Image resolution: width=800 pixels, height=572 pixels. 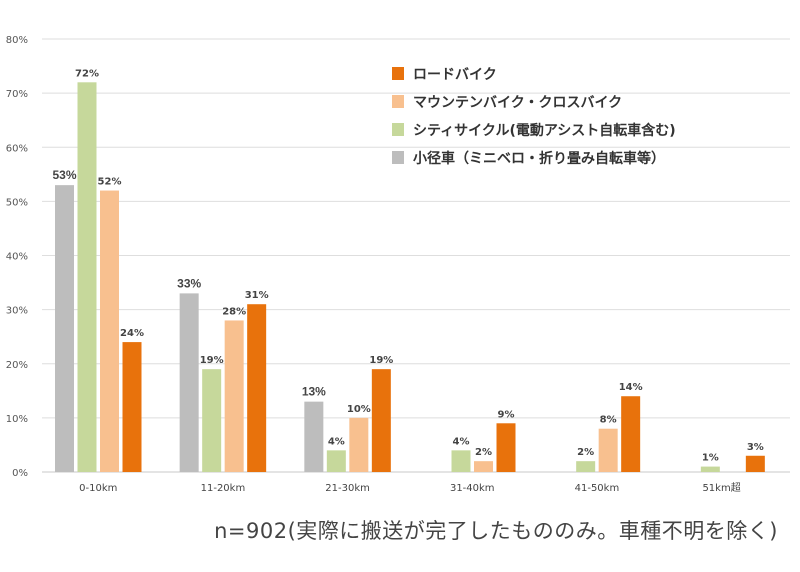 I want to click on data-label: 28%, so click(x=234, y=311).